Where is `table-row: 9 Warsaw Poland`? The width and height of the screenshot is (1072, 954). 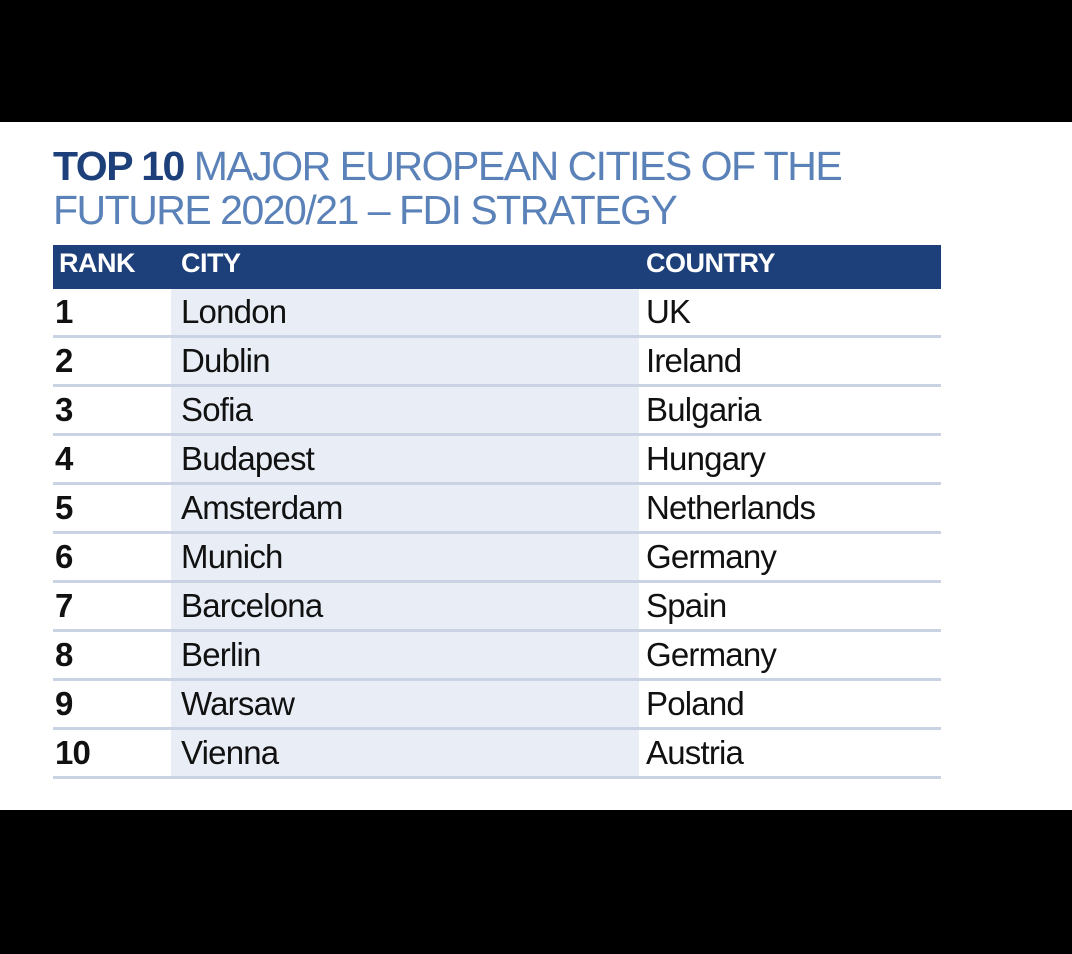
table-row: 9 Warsaw Poland is located at coordinates (497, 705).